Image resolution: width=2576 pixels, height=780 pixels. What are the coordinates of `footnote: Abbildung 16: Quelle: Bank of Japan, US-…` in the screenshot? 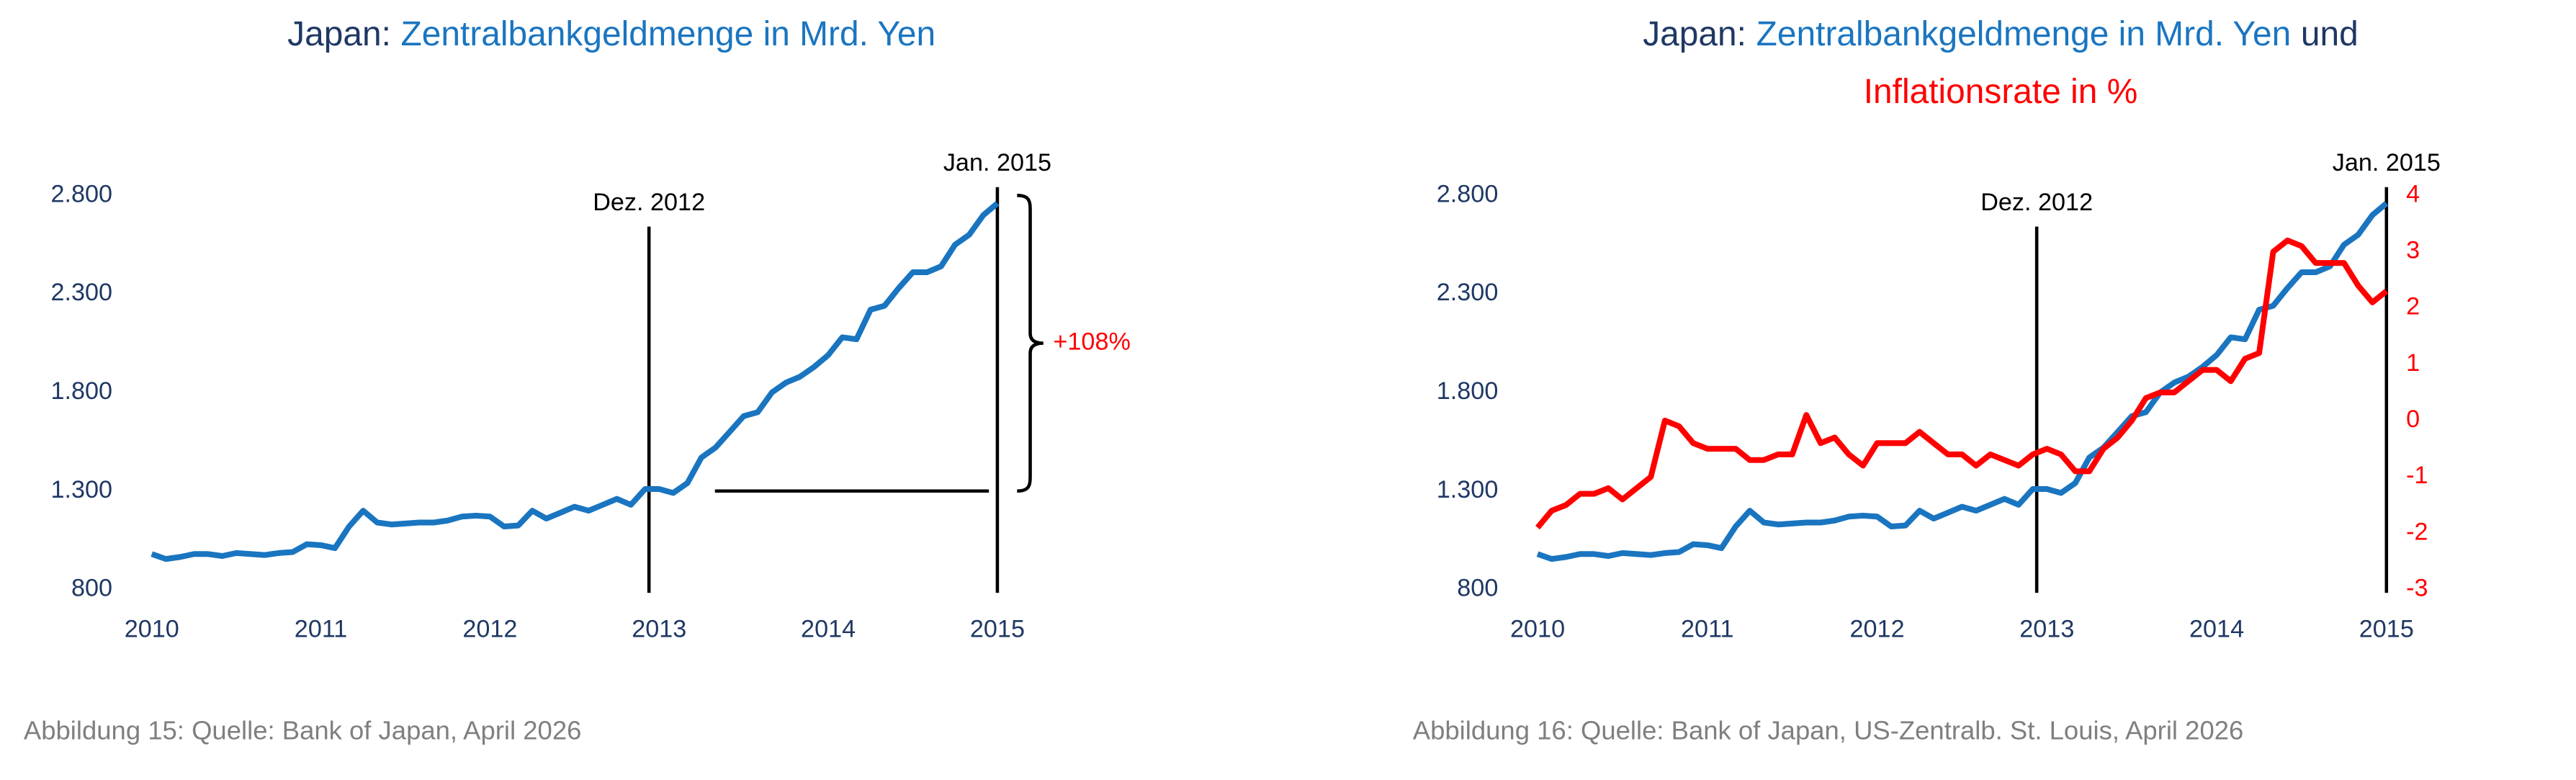 It's located at (1828, 730).